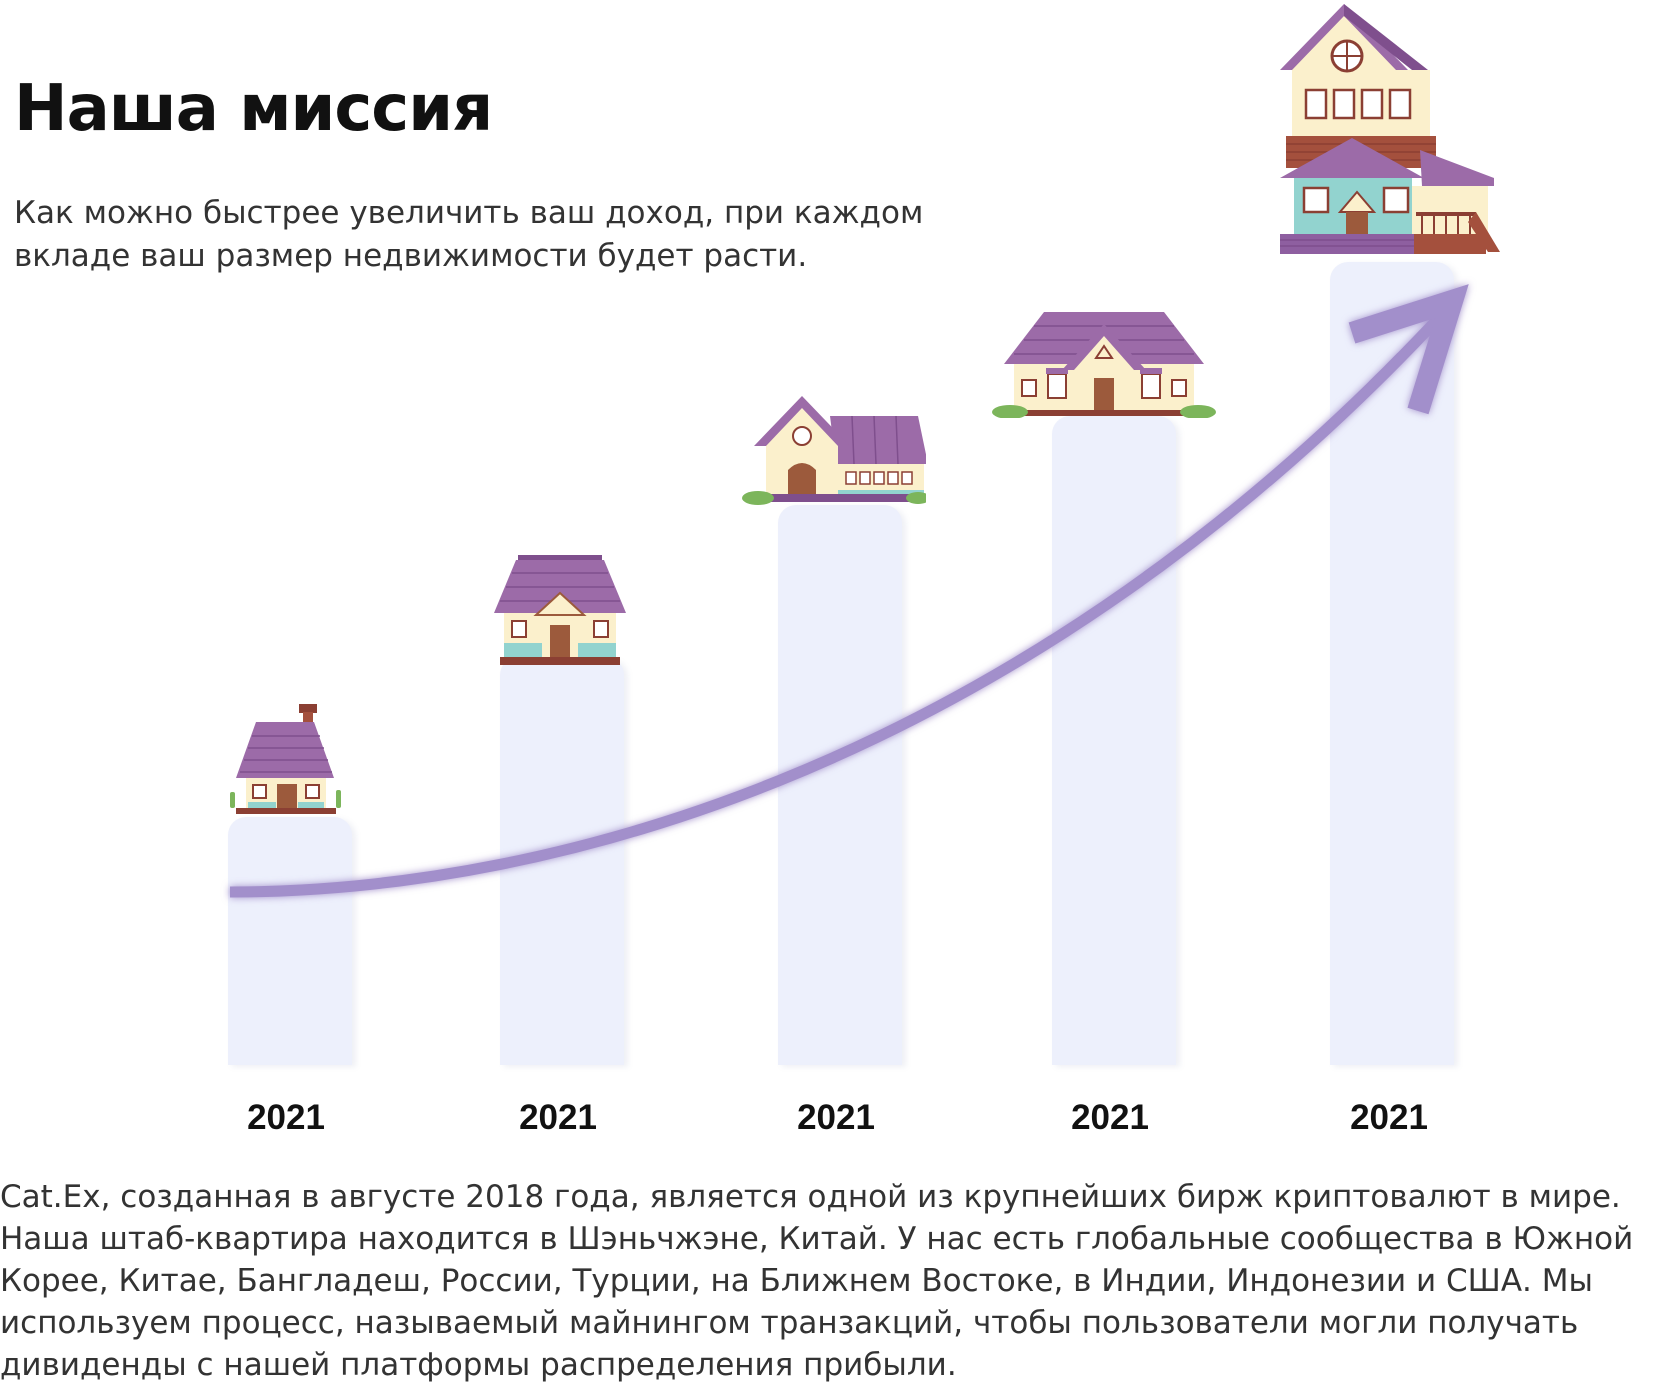  Describe the element at coordinates (1104, 364) in the screenshot. I see `wide-manor-icon` at that location.